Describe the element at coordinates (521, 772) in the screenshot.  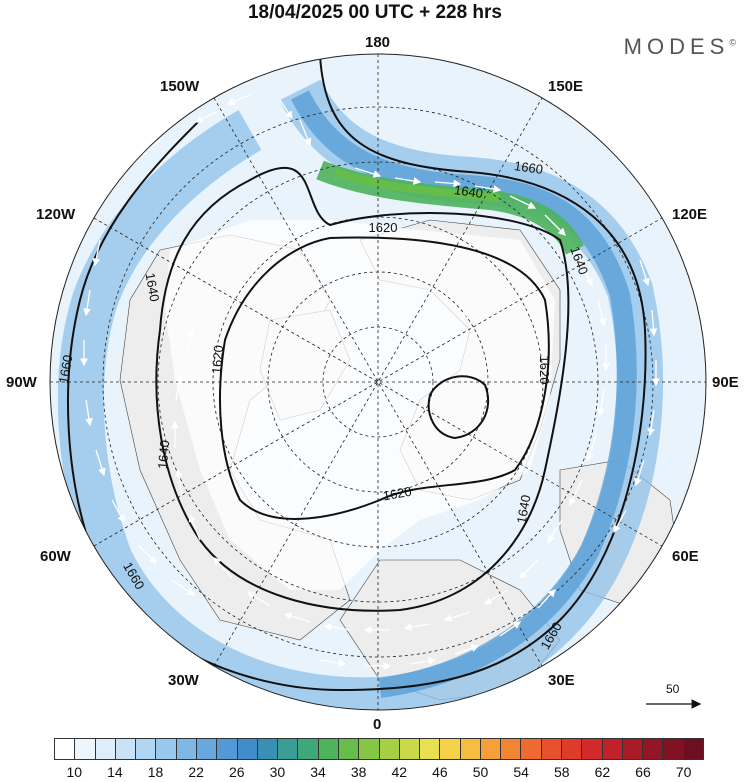
I see `colorbar-tick-label: 54` at that location.